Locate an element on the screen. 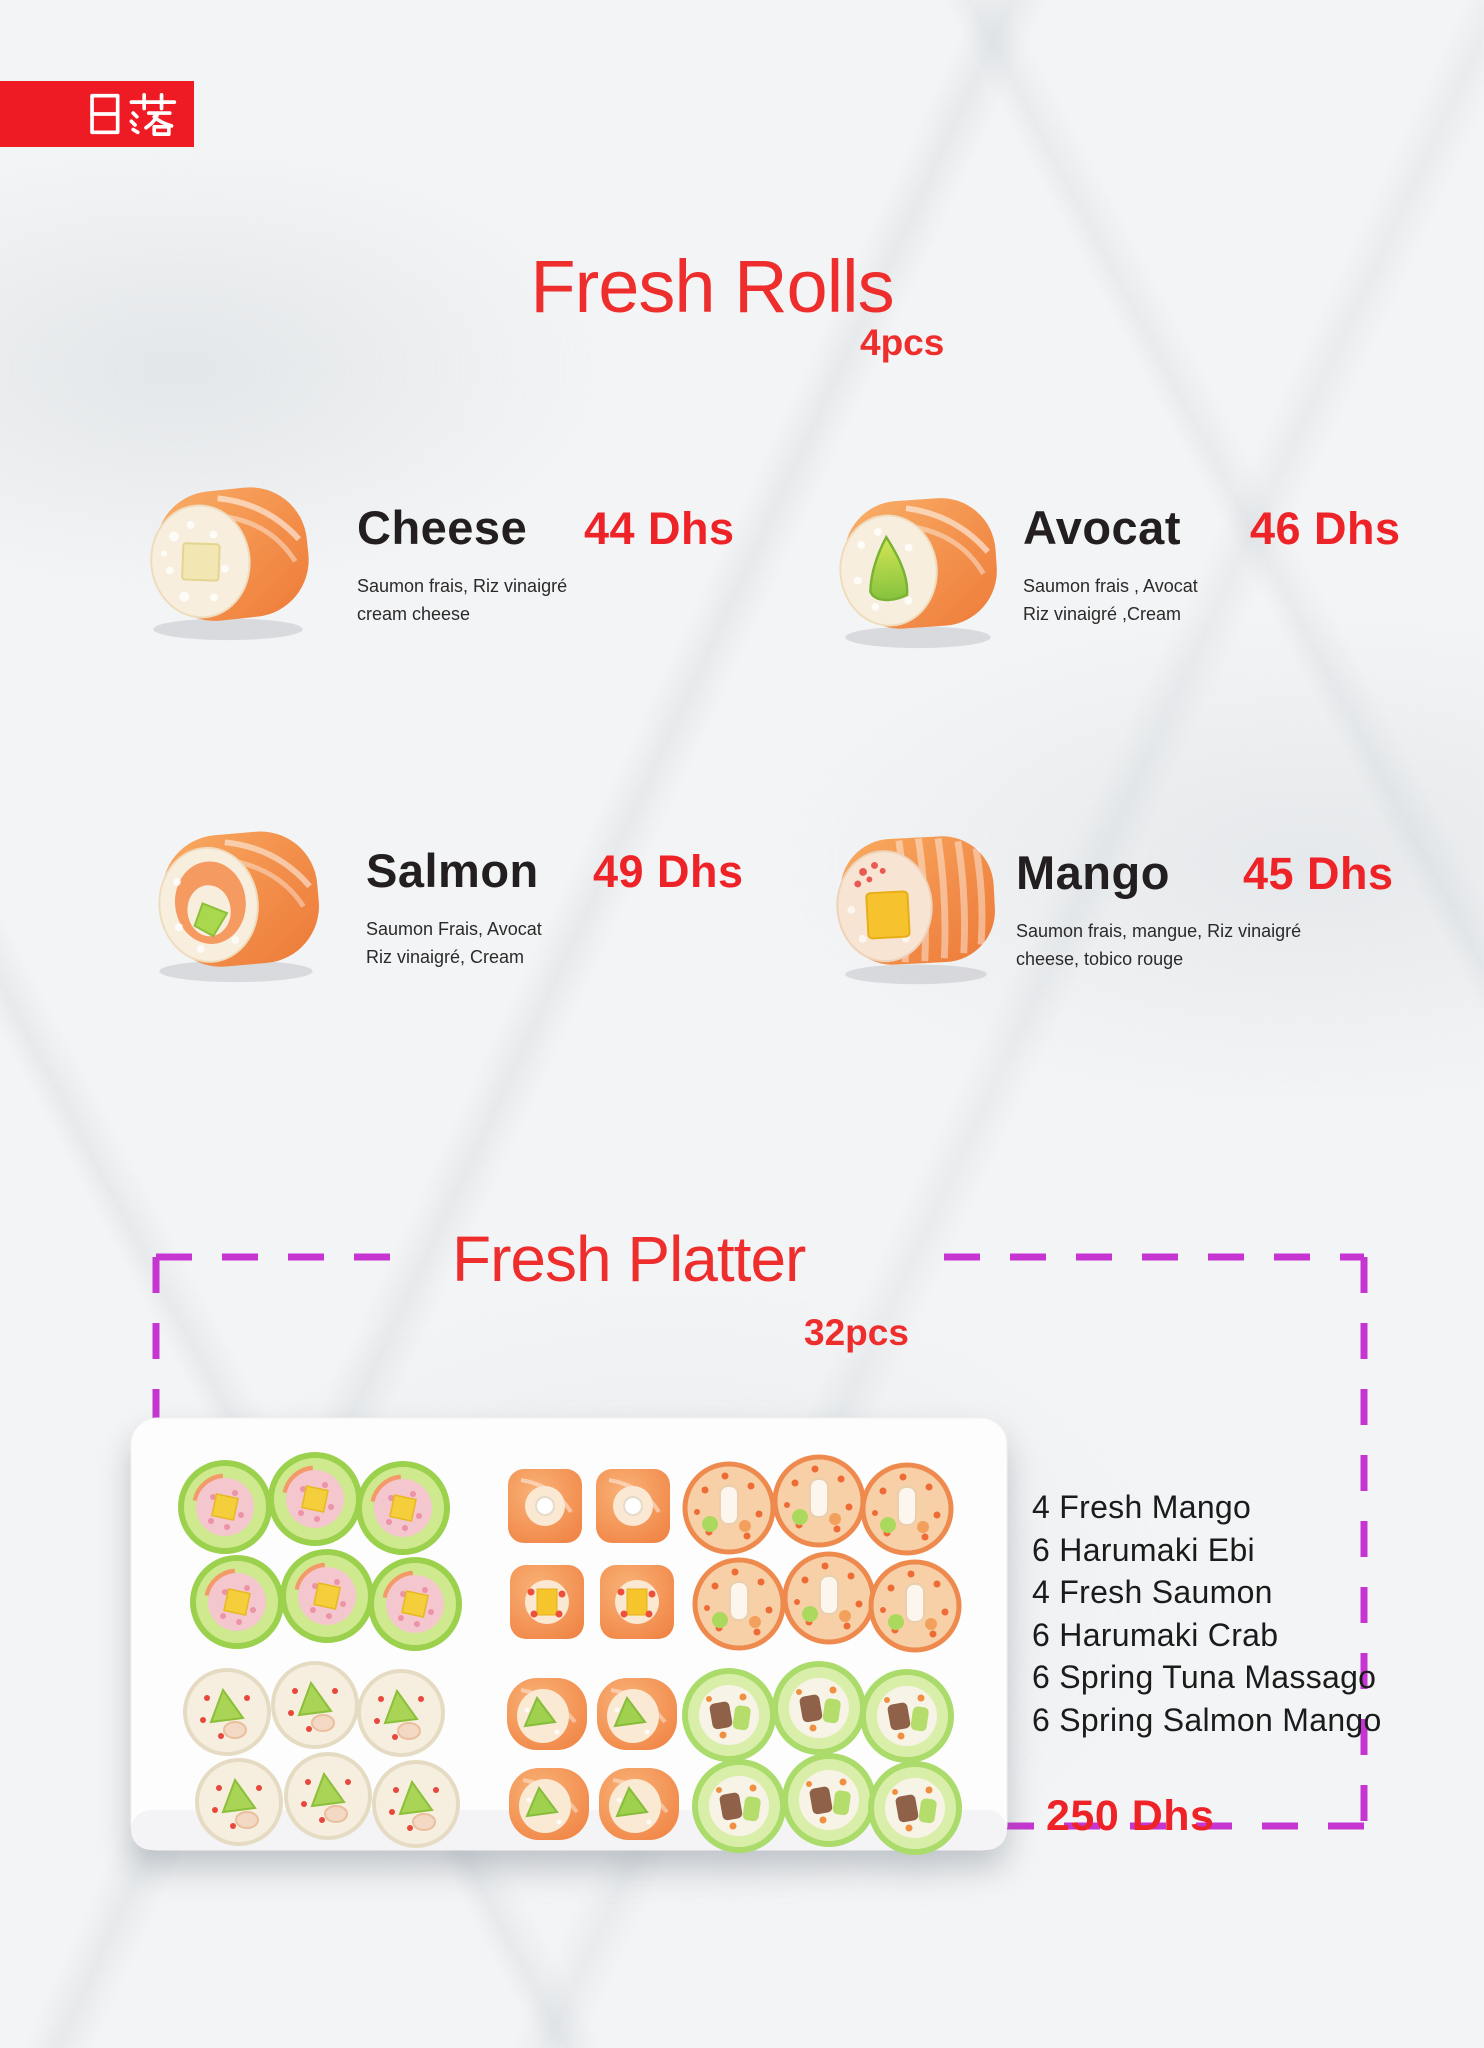 Image resolution: width=1484 pixels, height=2048 pixels. fresh-rolls-pieces: 4pcs is located at coordinates (902, 342).